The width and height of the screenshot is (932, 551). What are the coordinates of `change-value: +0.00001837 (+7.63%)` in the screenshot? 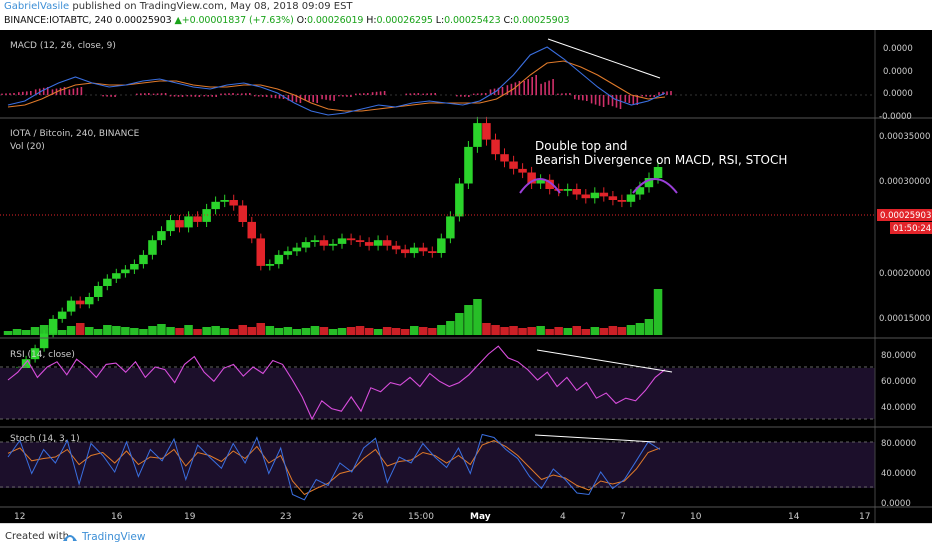 It's located at (237, 20).